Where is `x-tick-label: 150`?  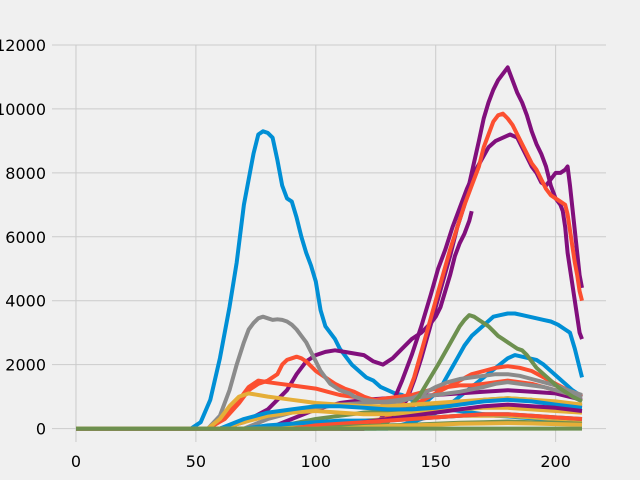
x-tick-label: 150 is located at coordinates (435, 461).